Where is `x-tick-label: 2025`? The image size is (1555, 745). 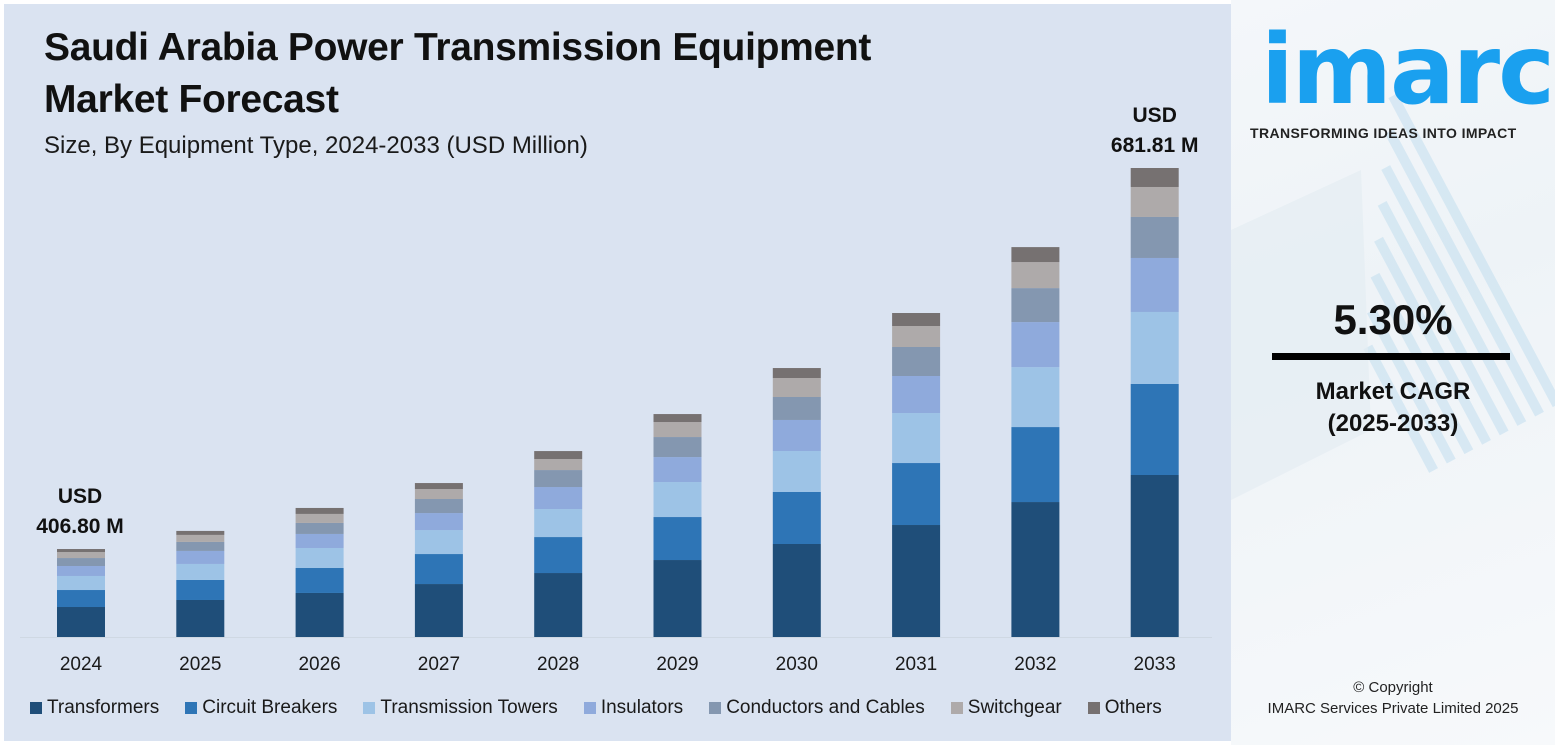 x-tick-label: 2025 is located at coordinates (200, 664).